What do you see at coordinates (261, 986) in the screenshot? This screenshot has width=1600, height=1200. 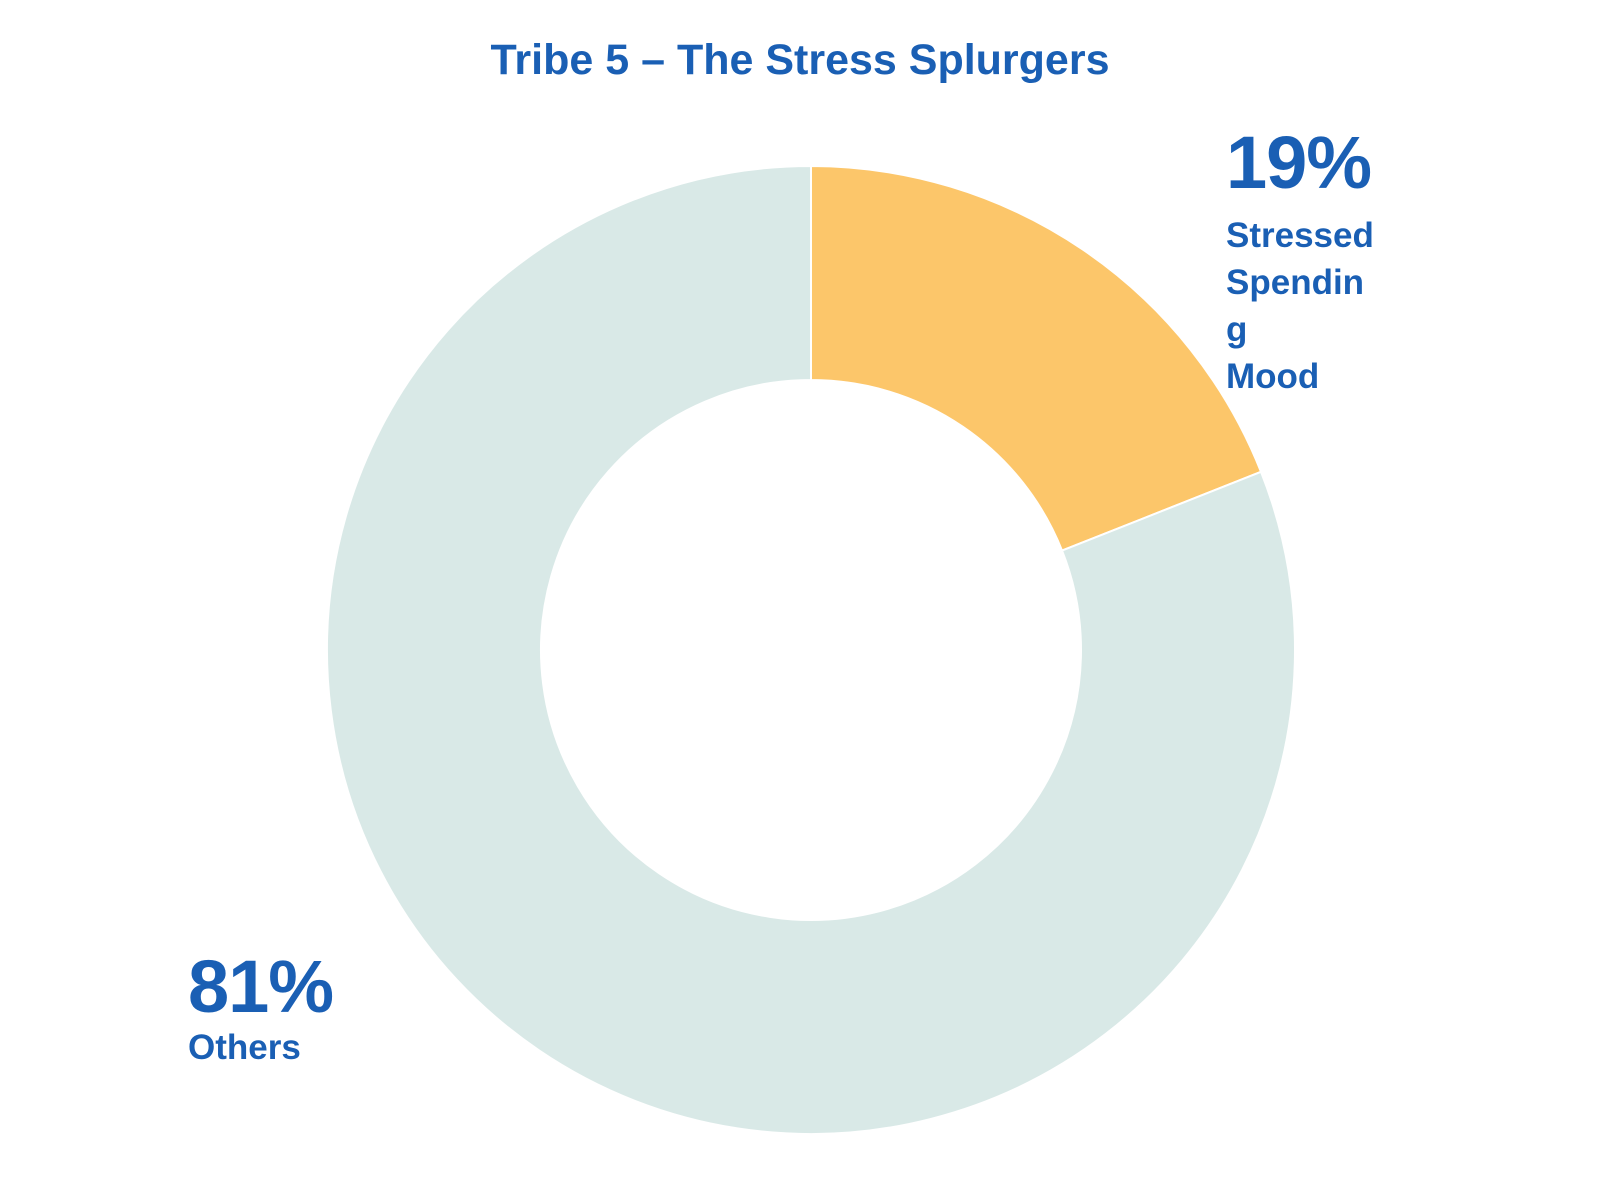 I see `value-label-others: 81%` at bounding box center [261, 986].